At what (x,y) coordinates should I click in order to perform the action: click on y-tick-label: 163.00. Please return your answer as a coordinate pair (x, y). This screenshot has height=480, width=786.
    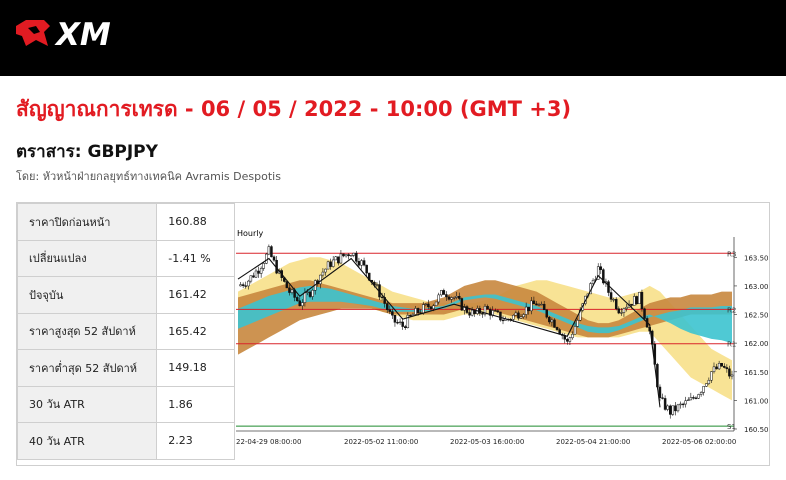
    Looking at the image, I should click on (756, 287).